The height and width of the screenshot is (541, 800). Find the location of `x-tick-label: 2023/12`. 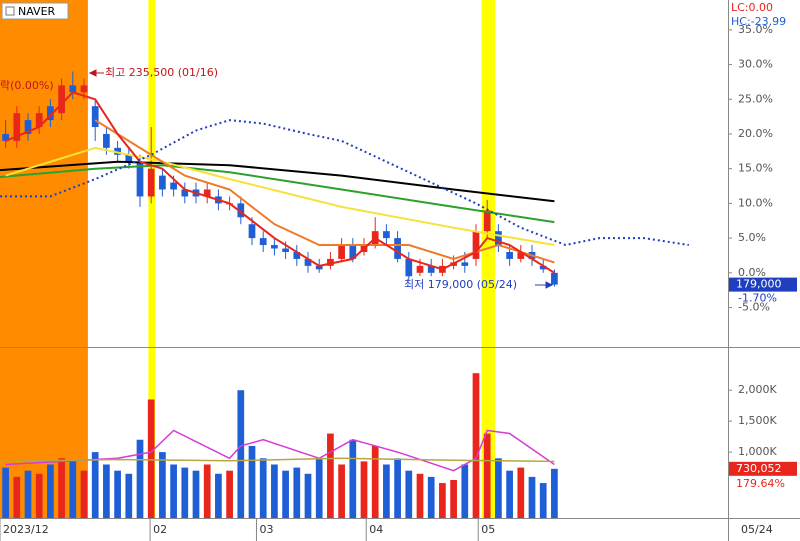

x-tick-label: 2023/12 is located at coordinates (26, 529).